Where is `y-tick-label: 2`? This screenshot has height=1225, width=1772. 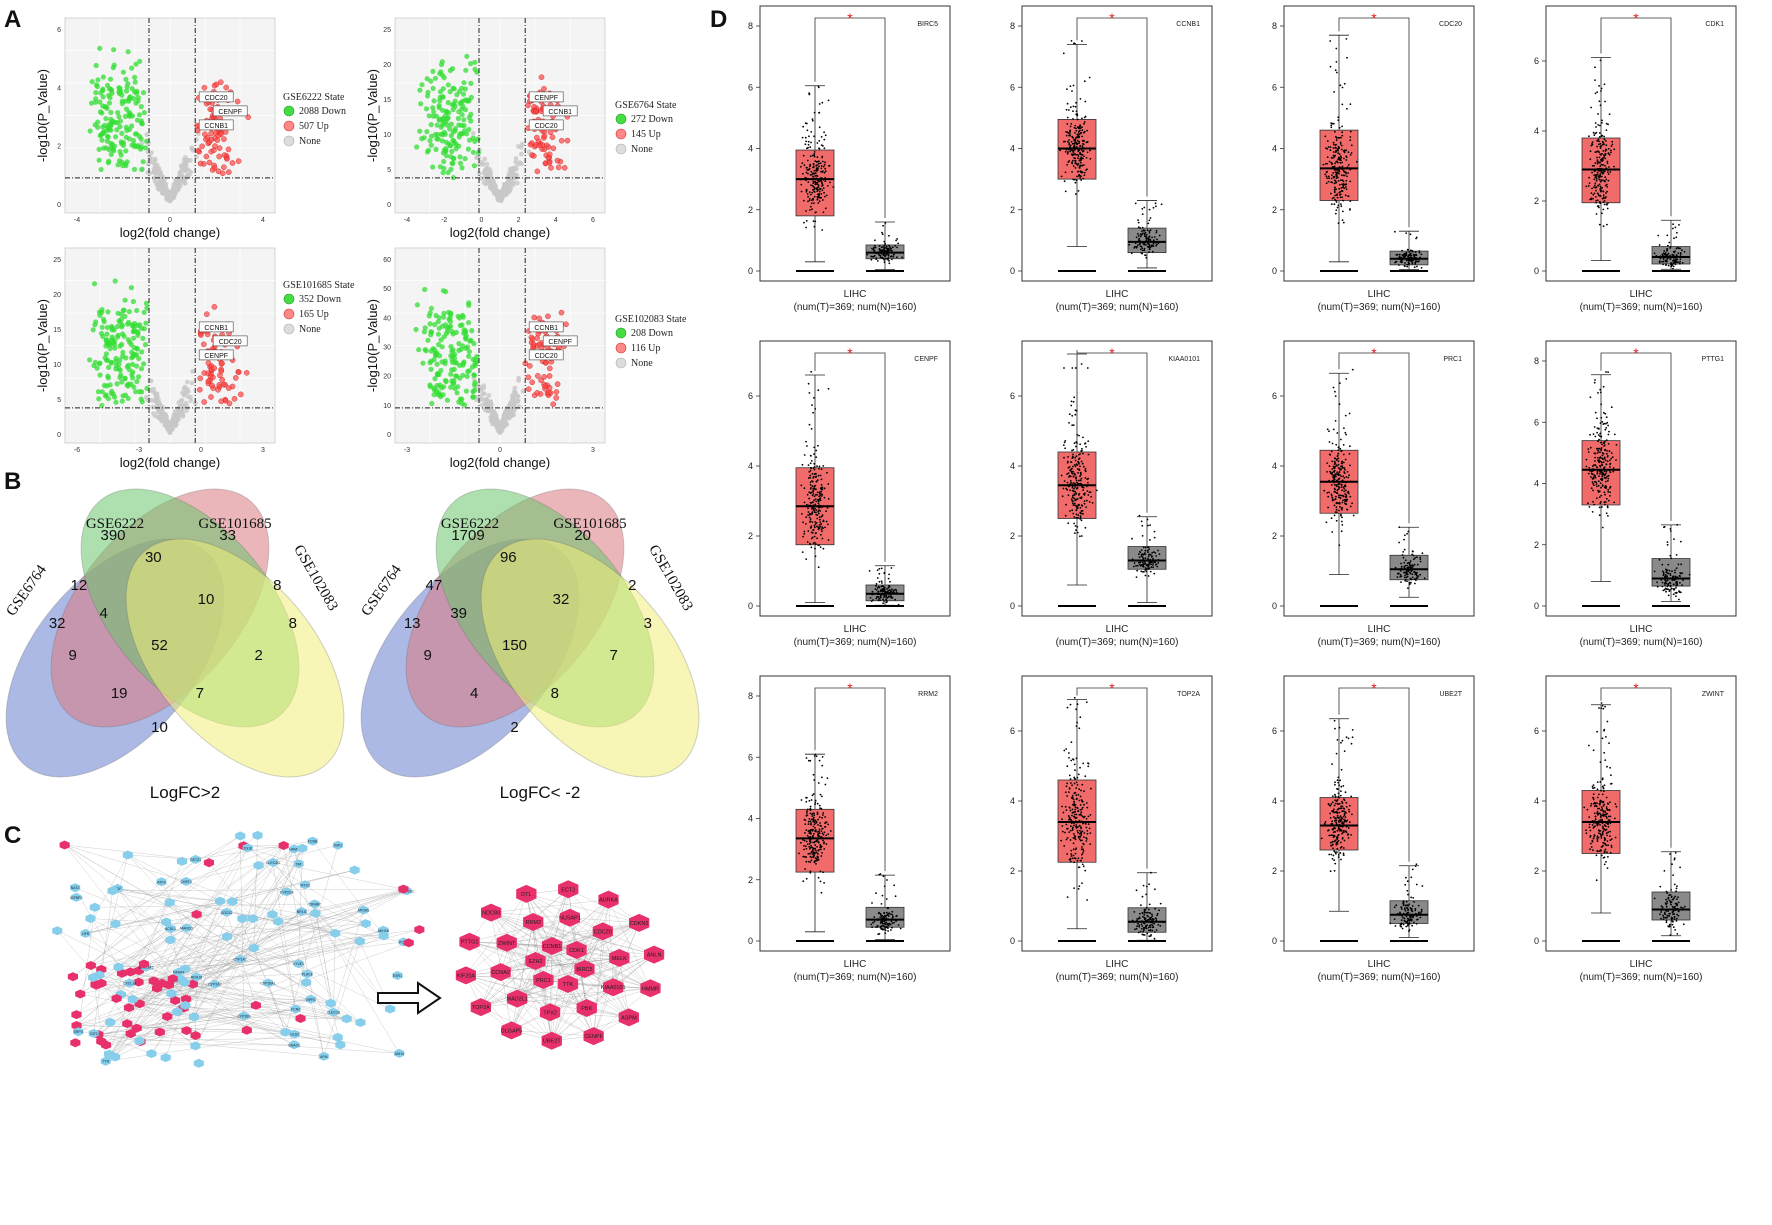 y-tick-label: 2 is located at coordinates (1012, 210).